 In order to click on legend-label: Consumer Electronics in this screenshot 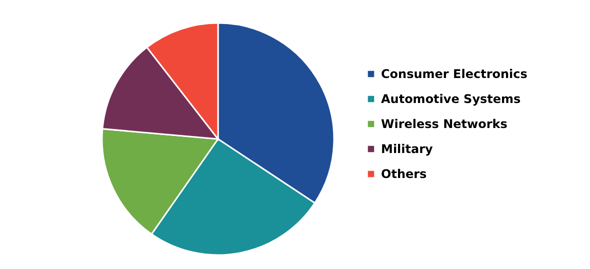, I will do `click(454, 74)`.